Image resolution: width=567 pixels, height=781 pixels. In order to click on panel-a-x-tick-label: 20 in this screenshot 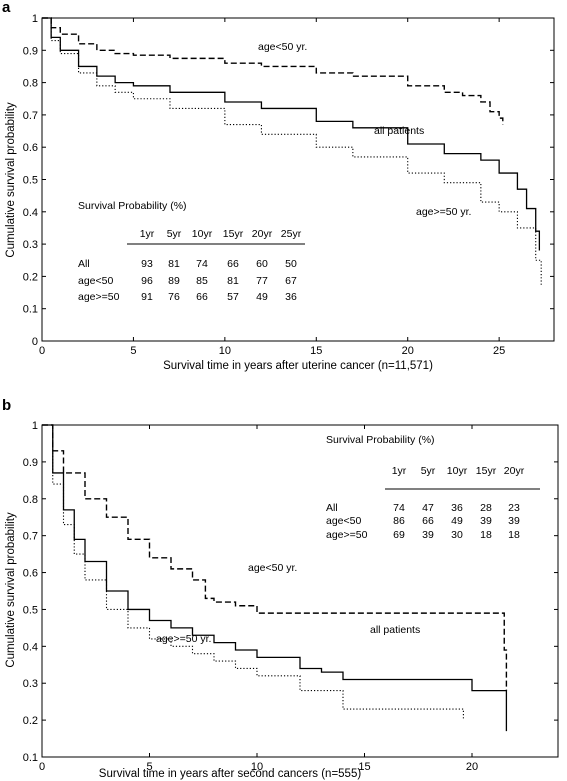, I will do `click(408, 351)`.